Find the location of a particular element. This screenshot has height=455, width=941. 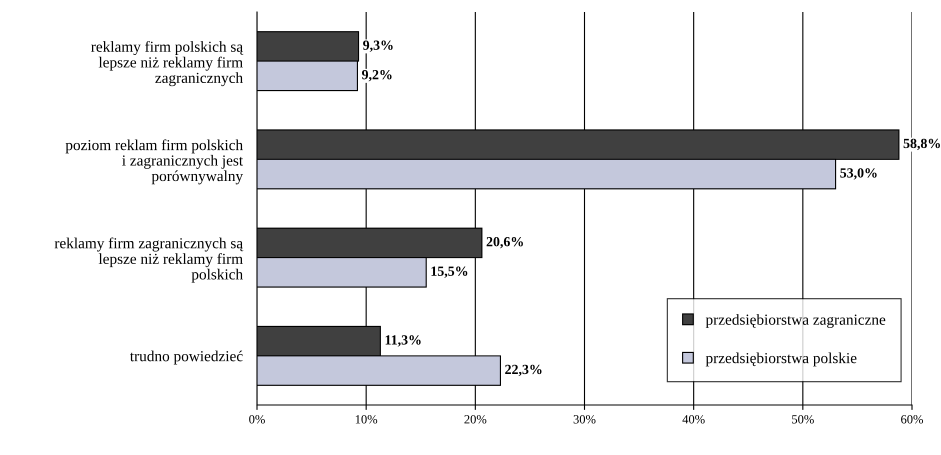

data-label: 9,2% is located at coordinates (377, 76).